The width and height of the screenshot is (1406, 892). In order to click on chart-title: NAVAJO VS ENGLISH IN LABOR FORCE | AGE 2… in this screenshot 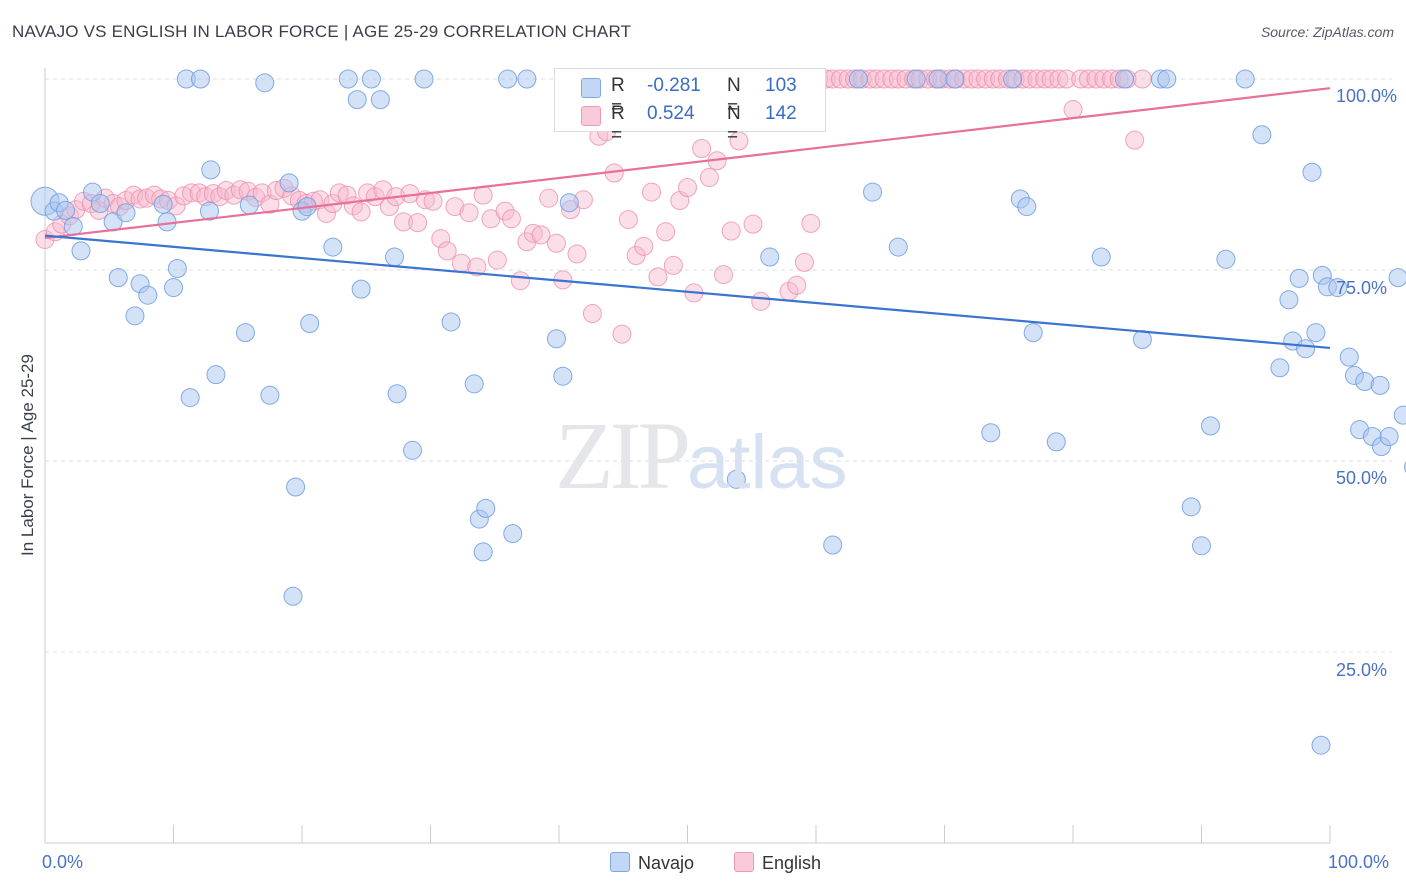, I will do `click(322, 31)`.